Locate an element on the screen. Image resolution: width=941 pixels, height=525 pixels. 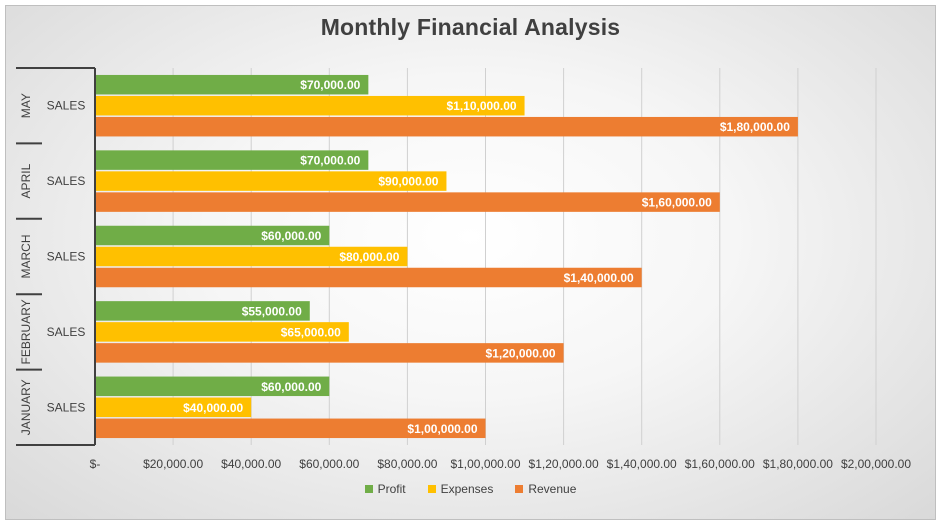
x-tick-label: $20,000.00 is located at coordinates (173, 464).